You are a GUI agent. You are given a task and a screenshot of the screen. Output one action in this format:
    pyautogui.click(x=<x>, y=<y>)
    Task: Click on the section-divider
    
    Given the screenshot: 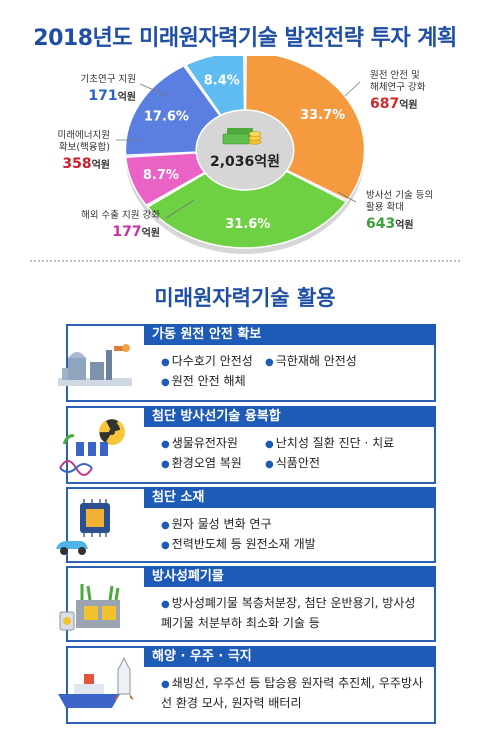 What is the action you would take?
    pyautogui.click(x=245, y=261)
    